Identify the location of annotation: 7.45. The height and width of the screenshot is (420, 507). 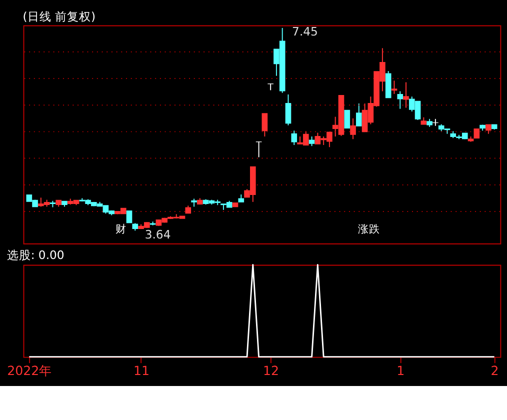
(305, 31).